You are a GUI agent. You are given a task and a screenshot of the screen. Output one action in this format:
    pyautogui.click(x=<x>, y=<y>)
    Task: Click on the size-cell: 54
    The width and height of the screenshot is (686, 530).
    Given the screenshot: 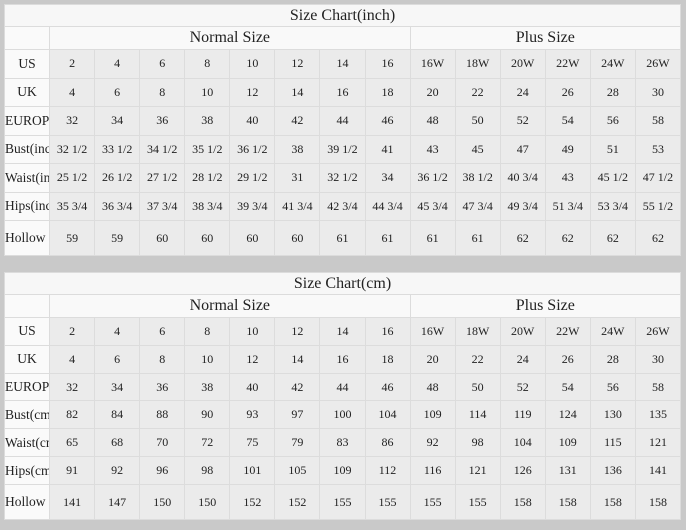 What is the action you would take?
    pyautogui.click(x=567, y=121)
    